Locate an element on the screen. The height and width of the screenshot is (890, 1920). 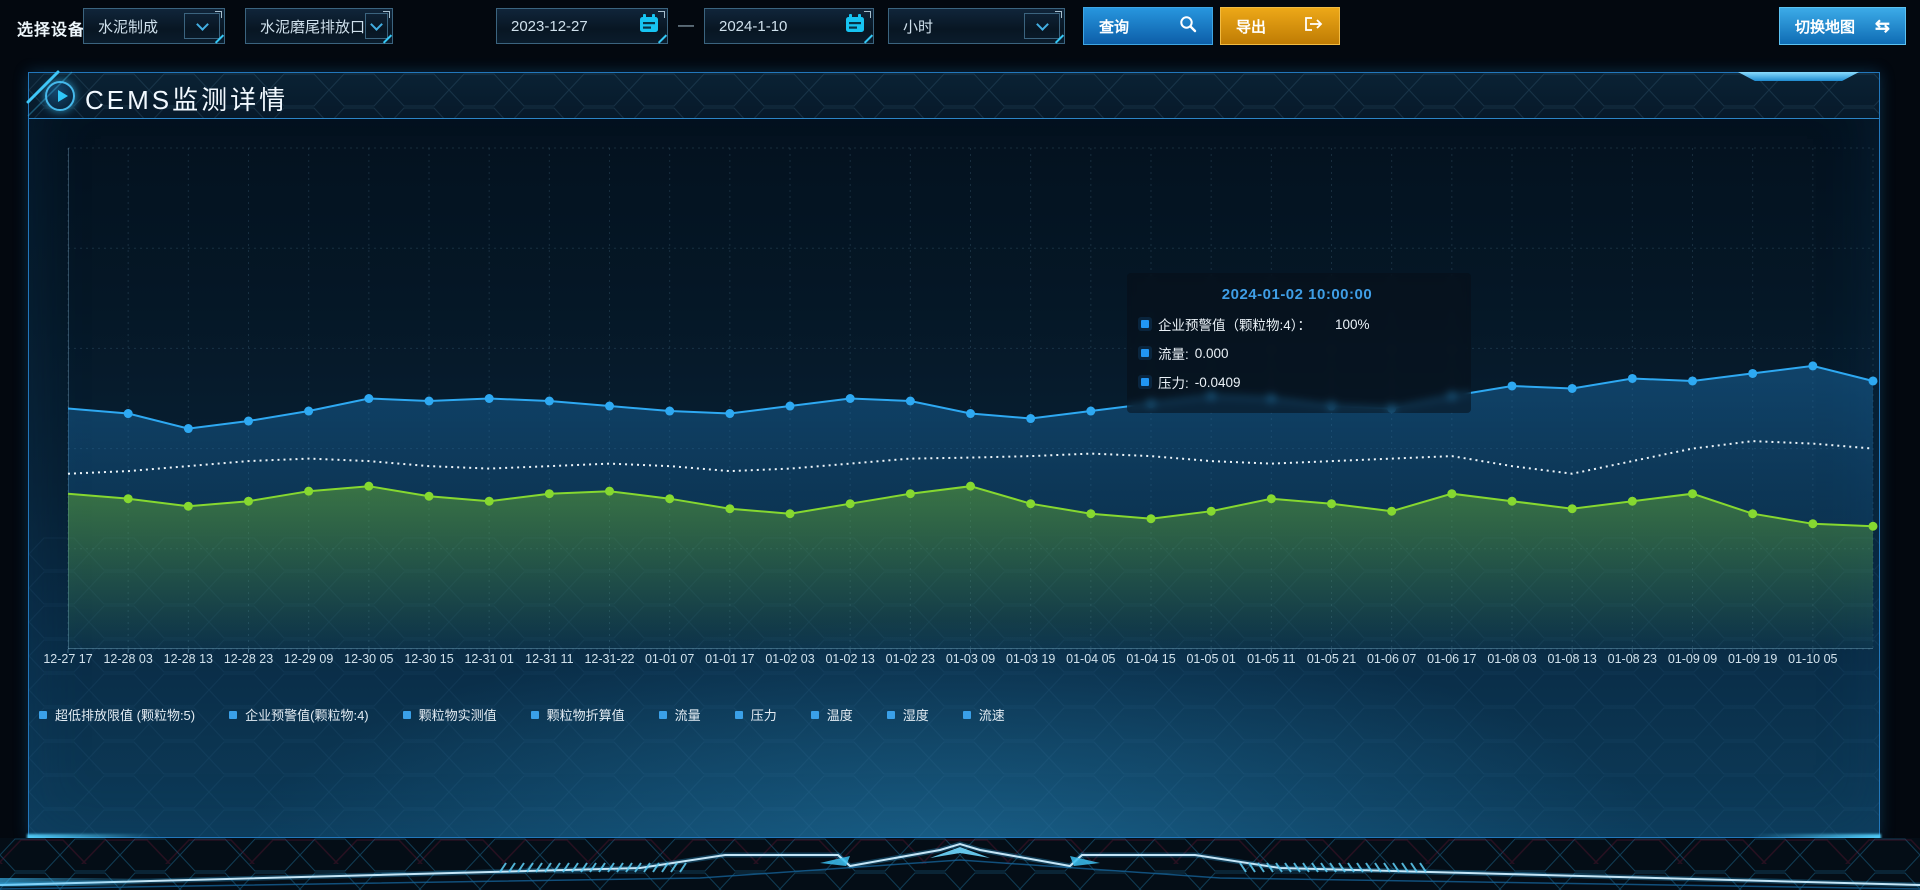
legend-item: 颗粒物实测值 is located at coordinates (449, 714).